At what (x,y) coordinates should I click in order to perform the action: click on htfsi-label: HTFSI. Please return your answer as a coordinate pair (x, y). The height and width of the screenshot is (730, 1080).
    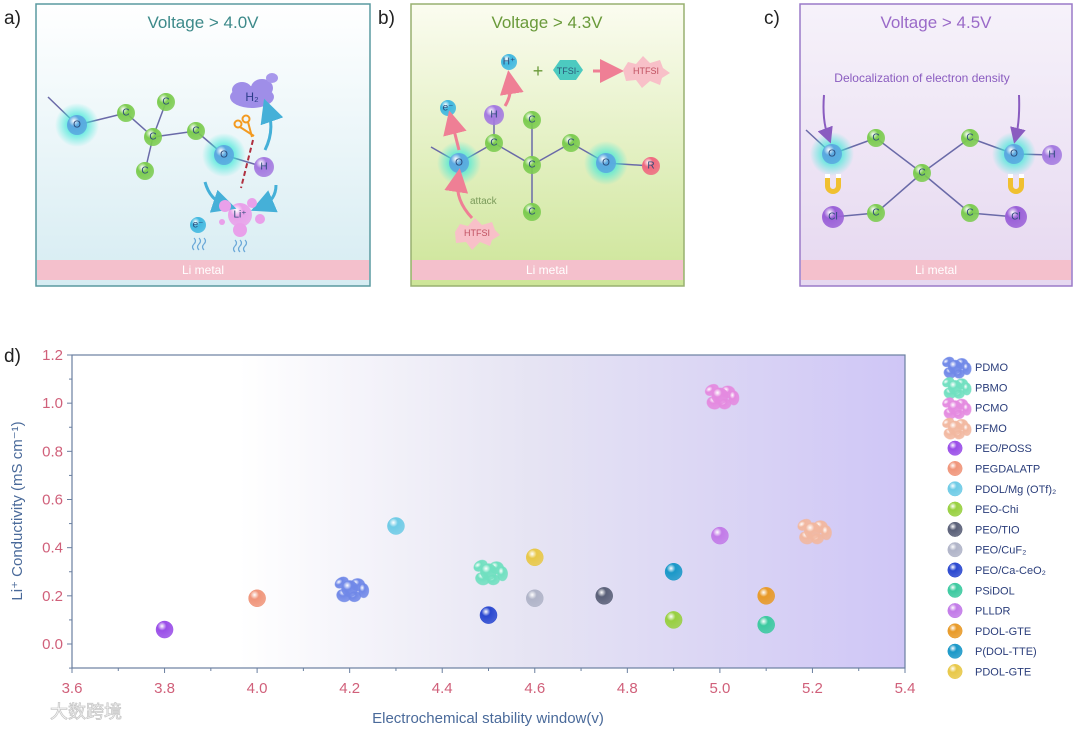
    Looking at the image, I should click on (646, 71).